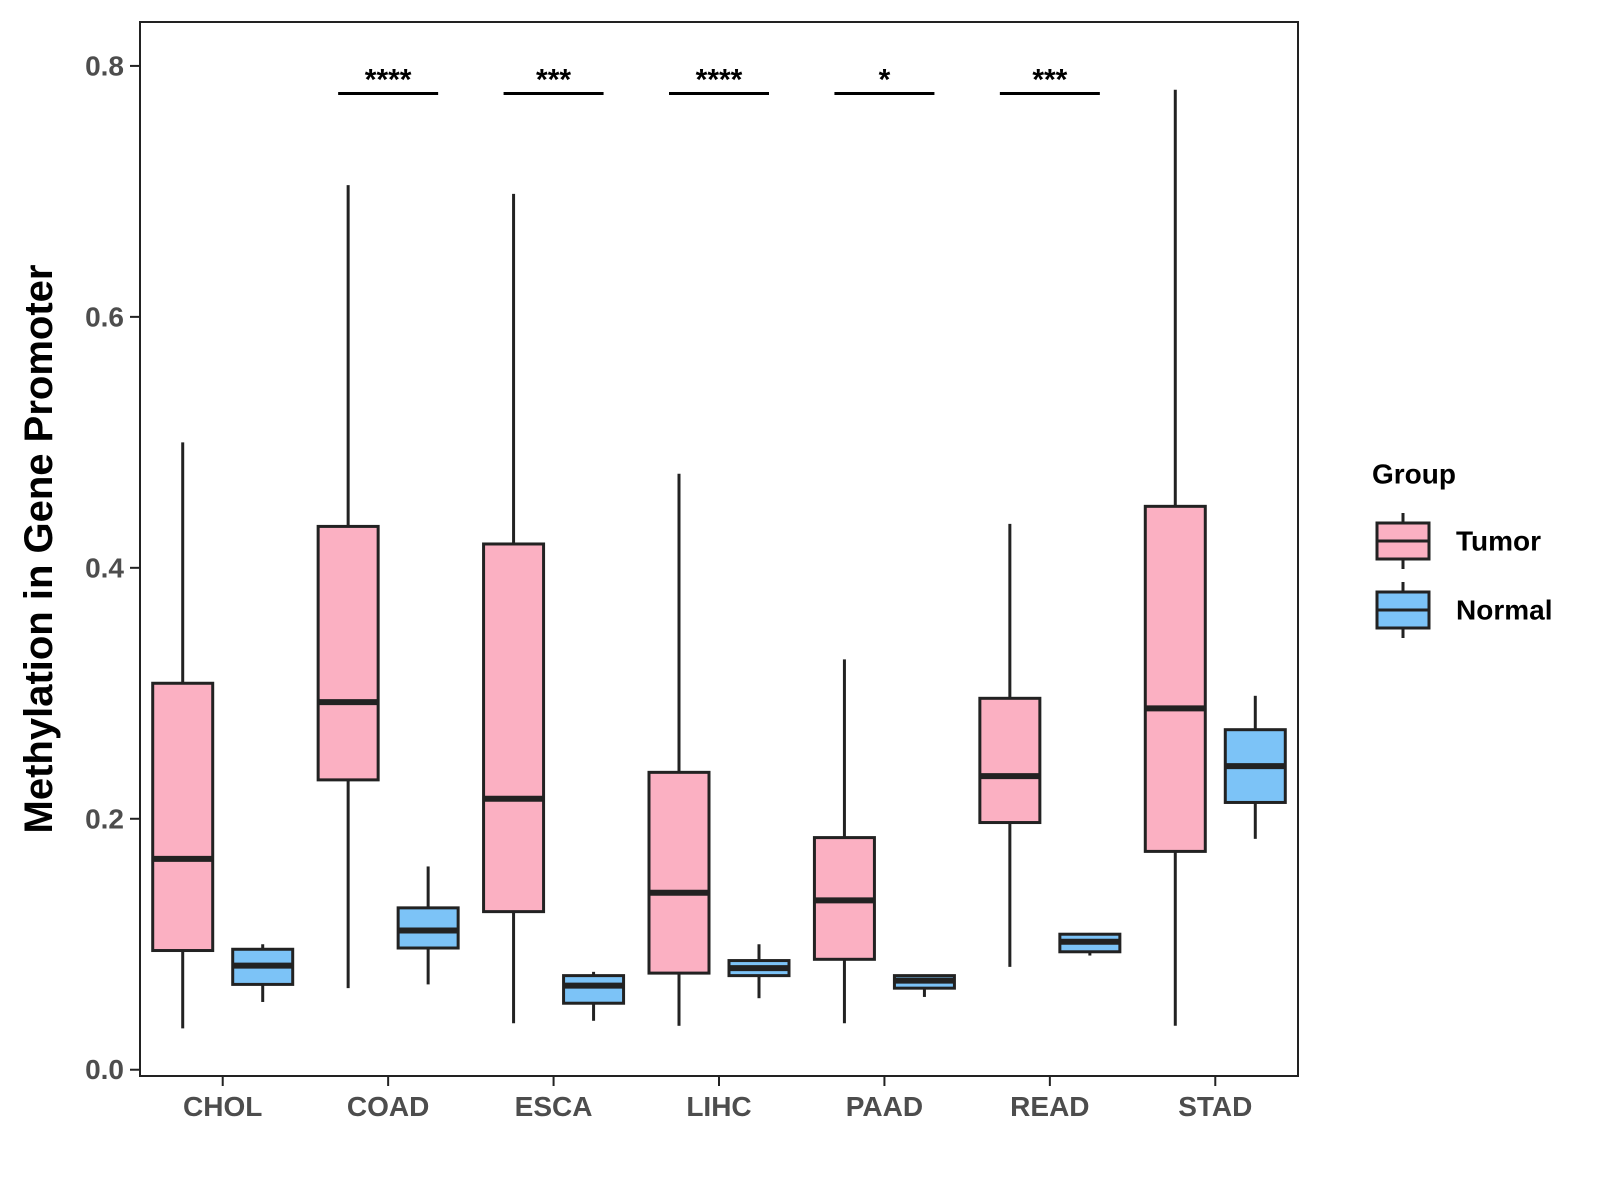 The width and height of the screenshot is (1600, 1200). I want to click on legend-title: Group, so click(1414, 474).